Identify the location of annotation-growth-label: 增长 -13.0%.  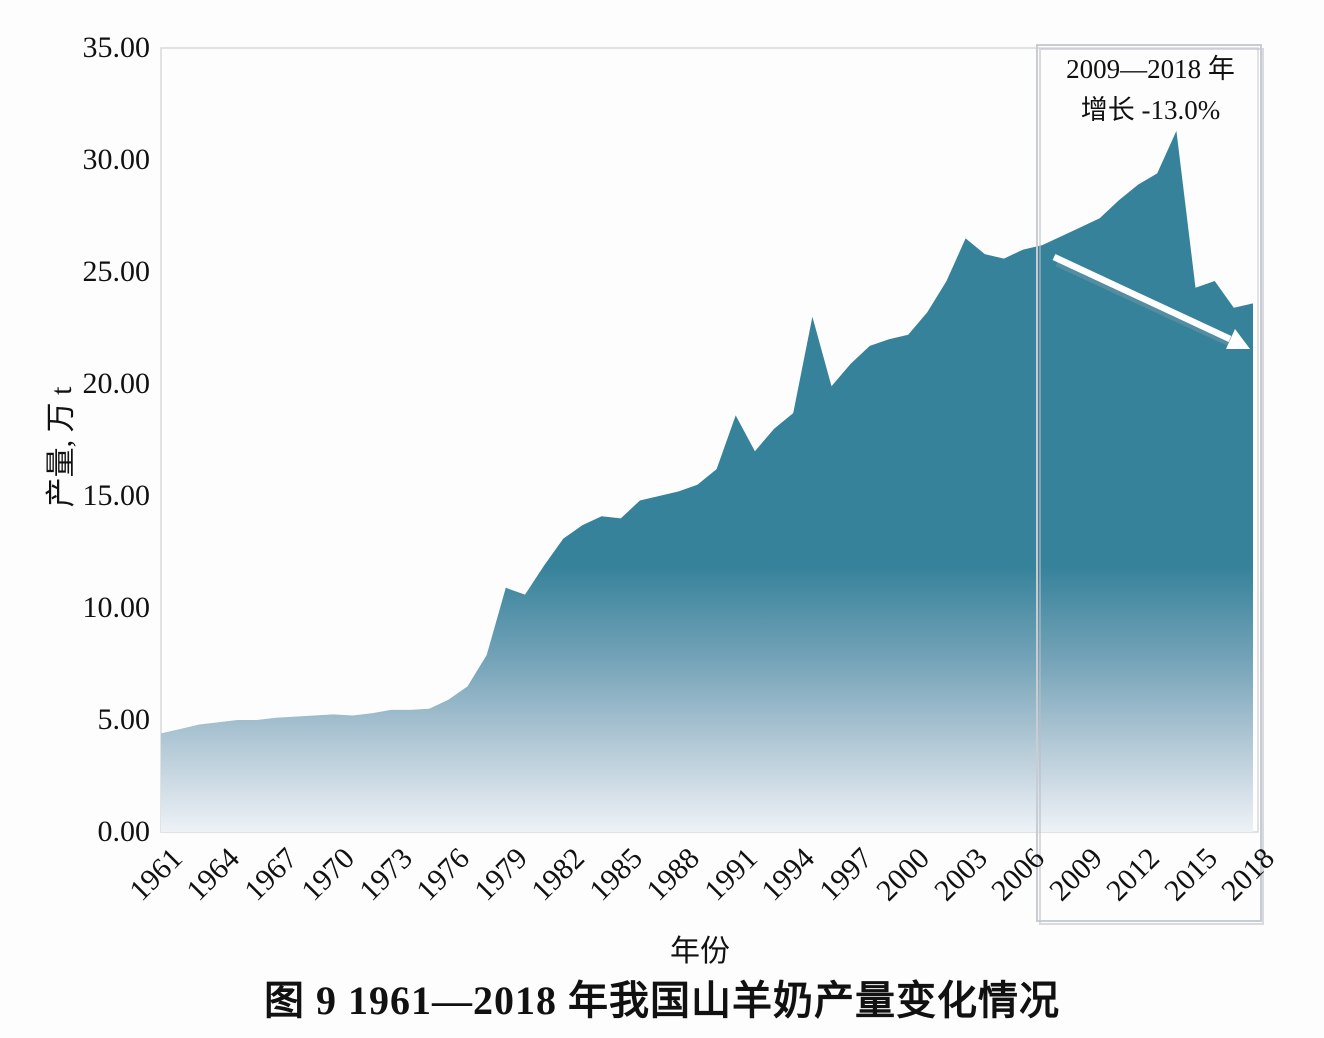
(1150, 110).